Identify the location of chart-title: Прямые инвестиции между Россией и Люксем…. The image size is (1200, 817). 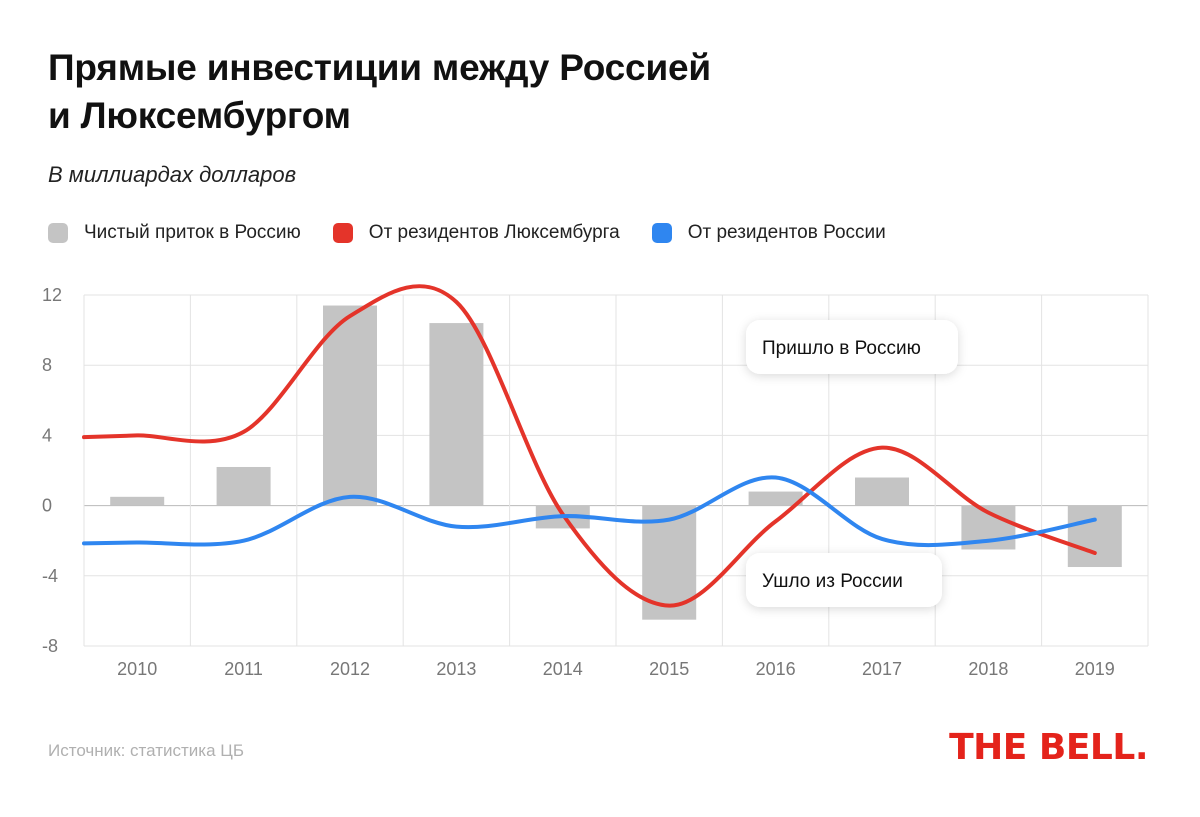
(498, 92).